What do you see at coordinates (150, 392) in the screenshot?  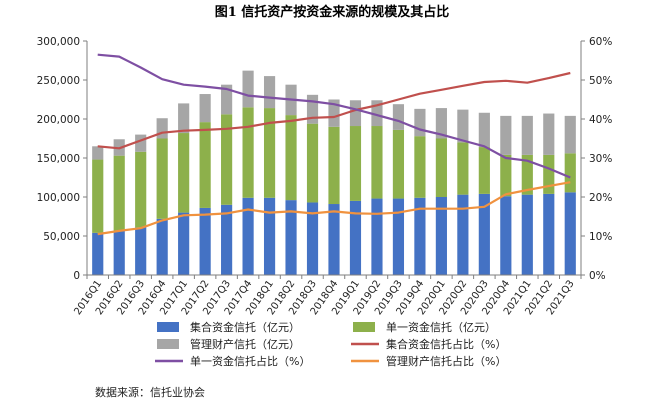 I see `source-note: 数据来源：信托业协会` at bounding box center [150, 392].